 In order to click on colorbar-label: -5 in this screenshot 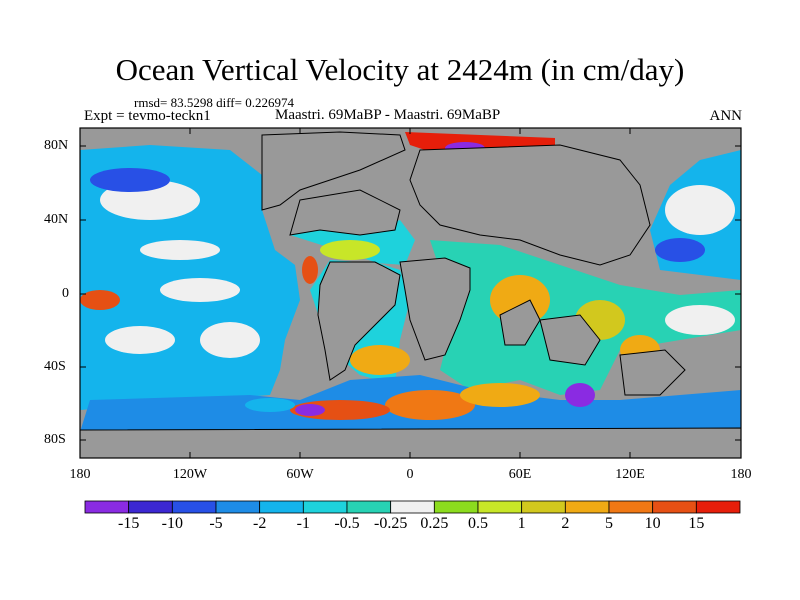, I will do `click(216, 523)`.